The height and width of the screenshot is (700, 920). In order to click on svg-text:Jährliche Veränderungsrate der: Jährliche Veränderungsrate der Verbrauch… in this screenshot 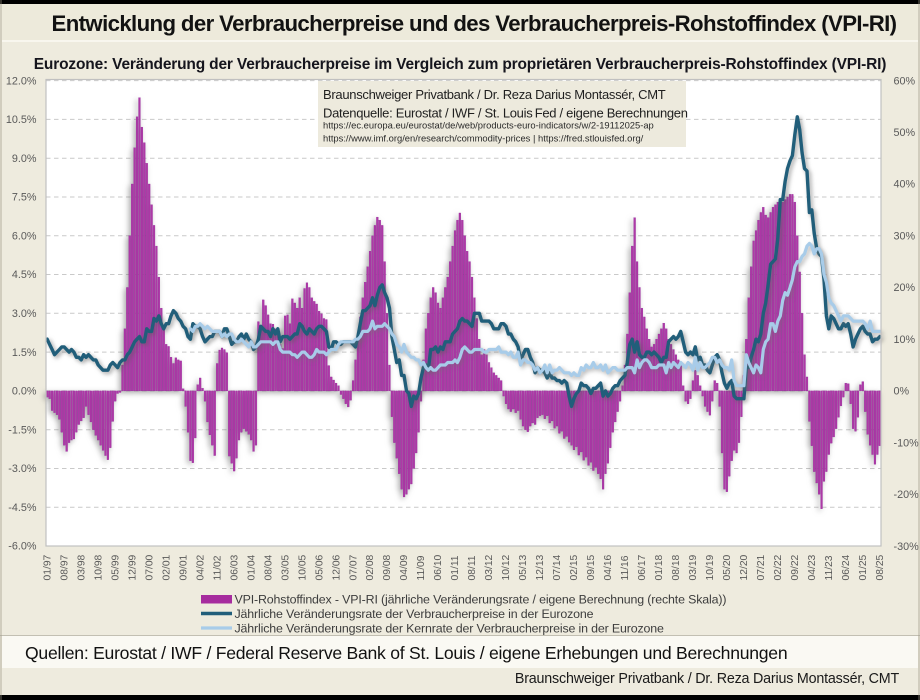, I will do `click(414, 614)`.